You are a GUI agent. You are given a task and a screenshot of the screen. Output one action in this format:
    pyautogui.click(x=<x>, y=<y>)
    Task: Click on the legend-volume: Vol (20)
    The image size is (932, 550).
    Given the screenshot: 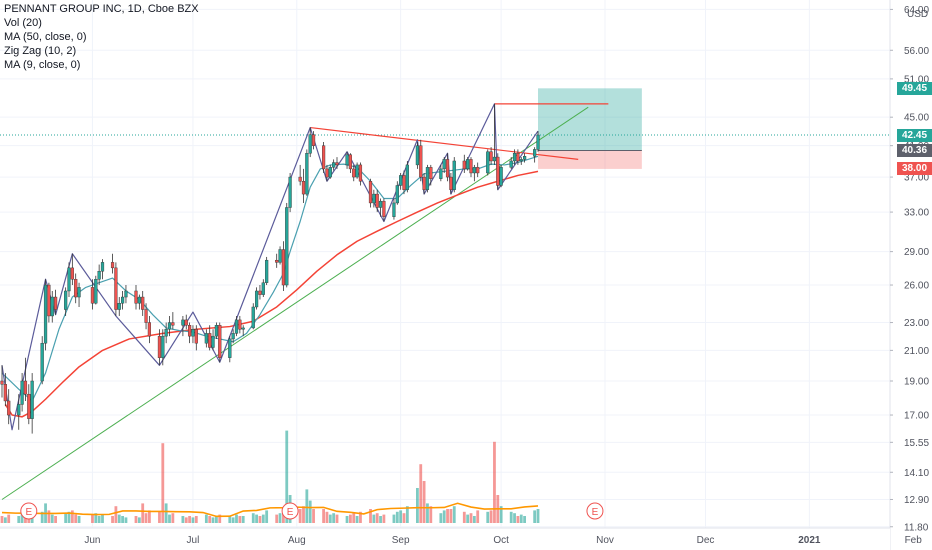 What is the action you would take?
    pyautogui.click(x=23, y=23)
    